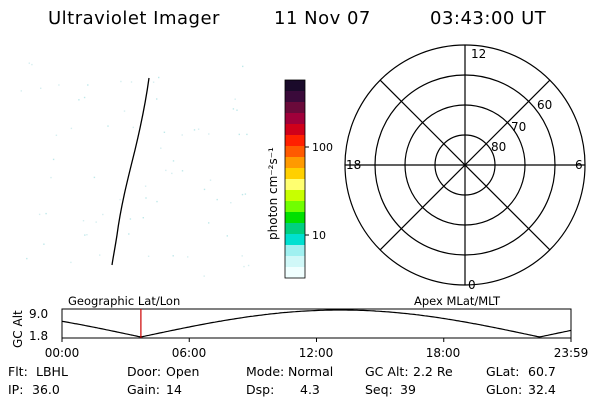  I want to click on mlt-label-0: 0, so click(472, 285).